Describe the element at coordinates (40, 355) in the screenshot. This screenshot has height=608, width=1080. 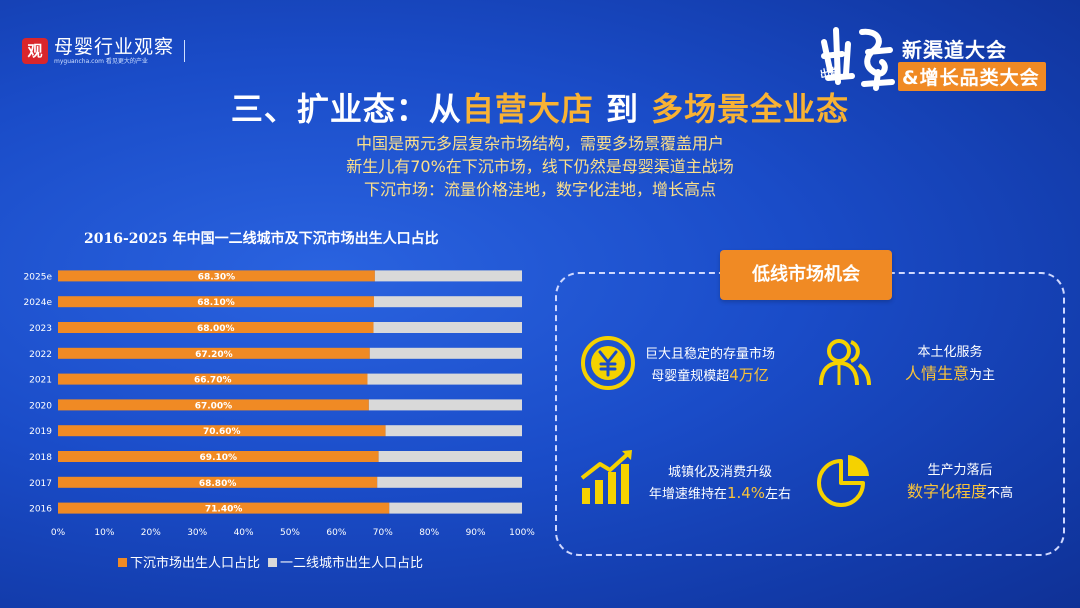
I see `y-tick-label: 2022` at that location.